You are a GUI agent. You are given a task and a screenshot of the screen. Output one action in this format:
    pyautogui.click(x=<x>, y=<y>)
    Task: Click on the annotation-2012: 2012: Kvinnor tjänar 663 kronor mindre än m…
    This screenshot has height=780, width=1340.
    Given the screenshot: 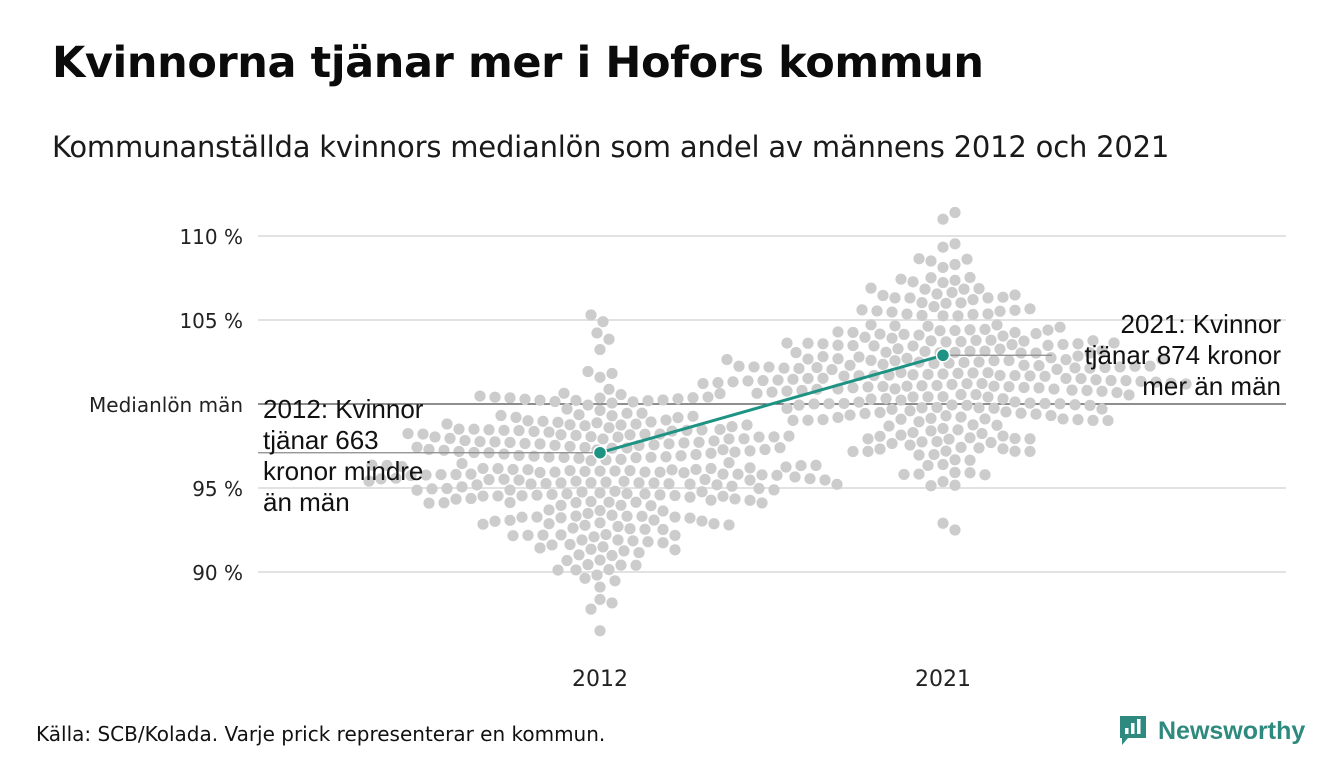 What is the action you would take?
    pyautogui.click(x=343, y=455)
    